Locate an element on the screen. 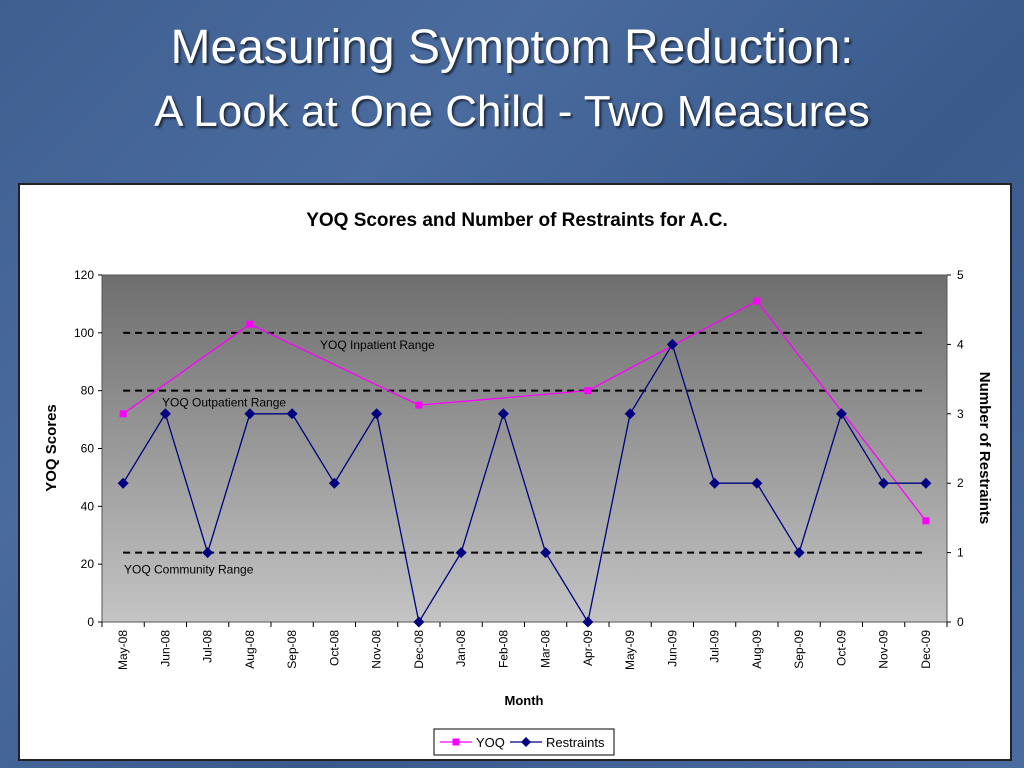 This screenshot has width=1024, height=768. legend: YOQ Restraints is located at coordinates (524, 742).